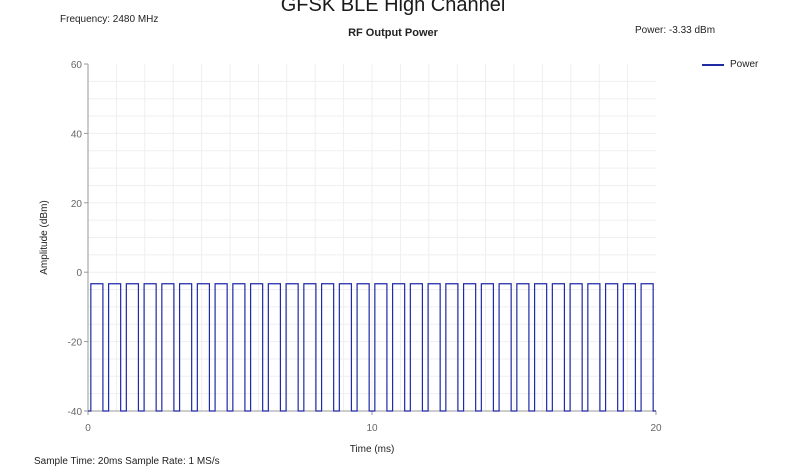  What do you see at coordinates (79, 273) in the screenshot?
I see `y-tick-label: 0` at bounding box center [79, 273].